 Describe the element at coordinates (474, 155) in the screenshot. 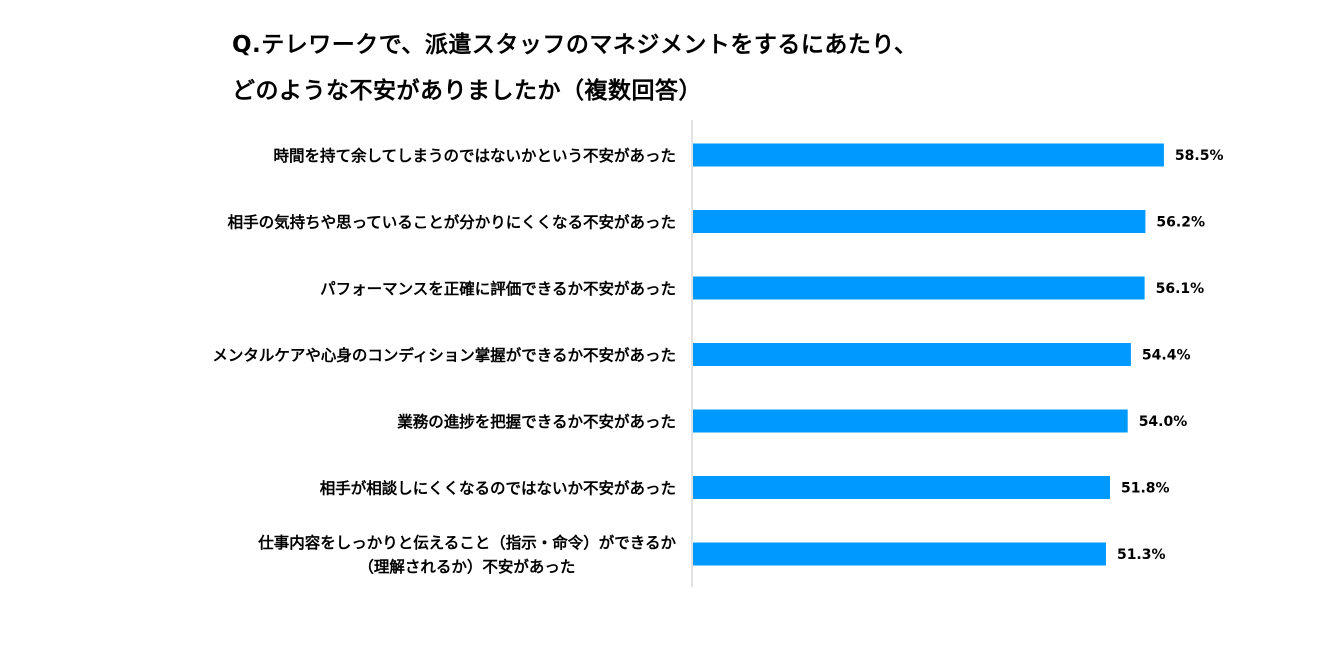

I see `category-label-1: 時間を持て余してしまうのではないかという不安があった` at that location.